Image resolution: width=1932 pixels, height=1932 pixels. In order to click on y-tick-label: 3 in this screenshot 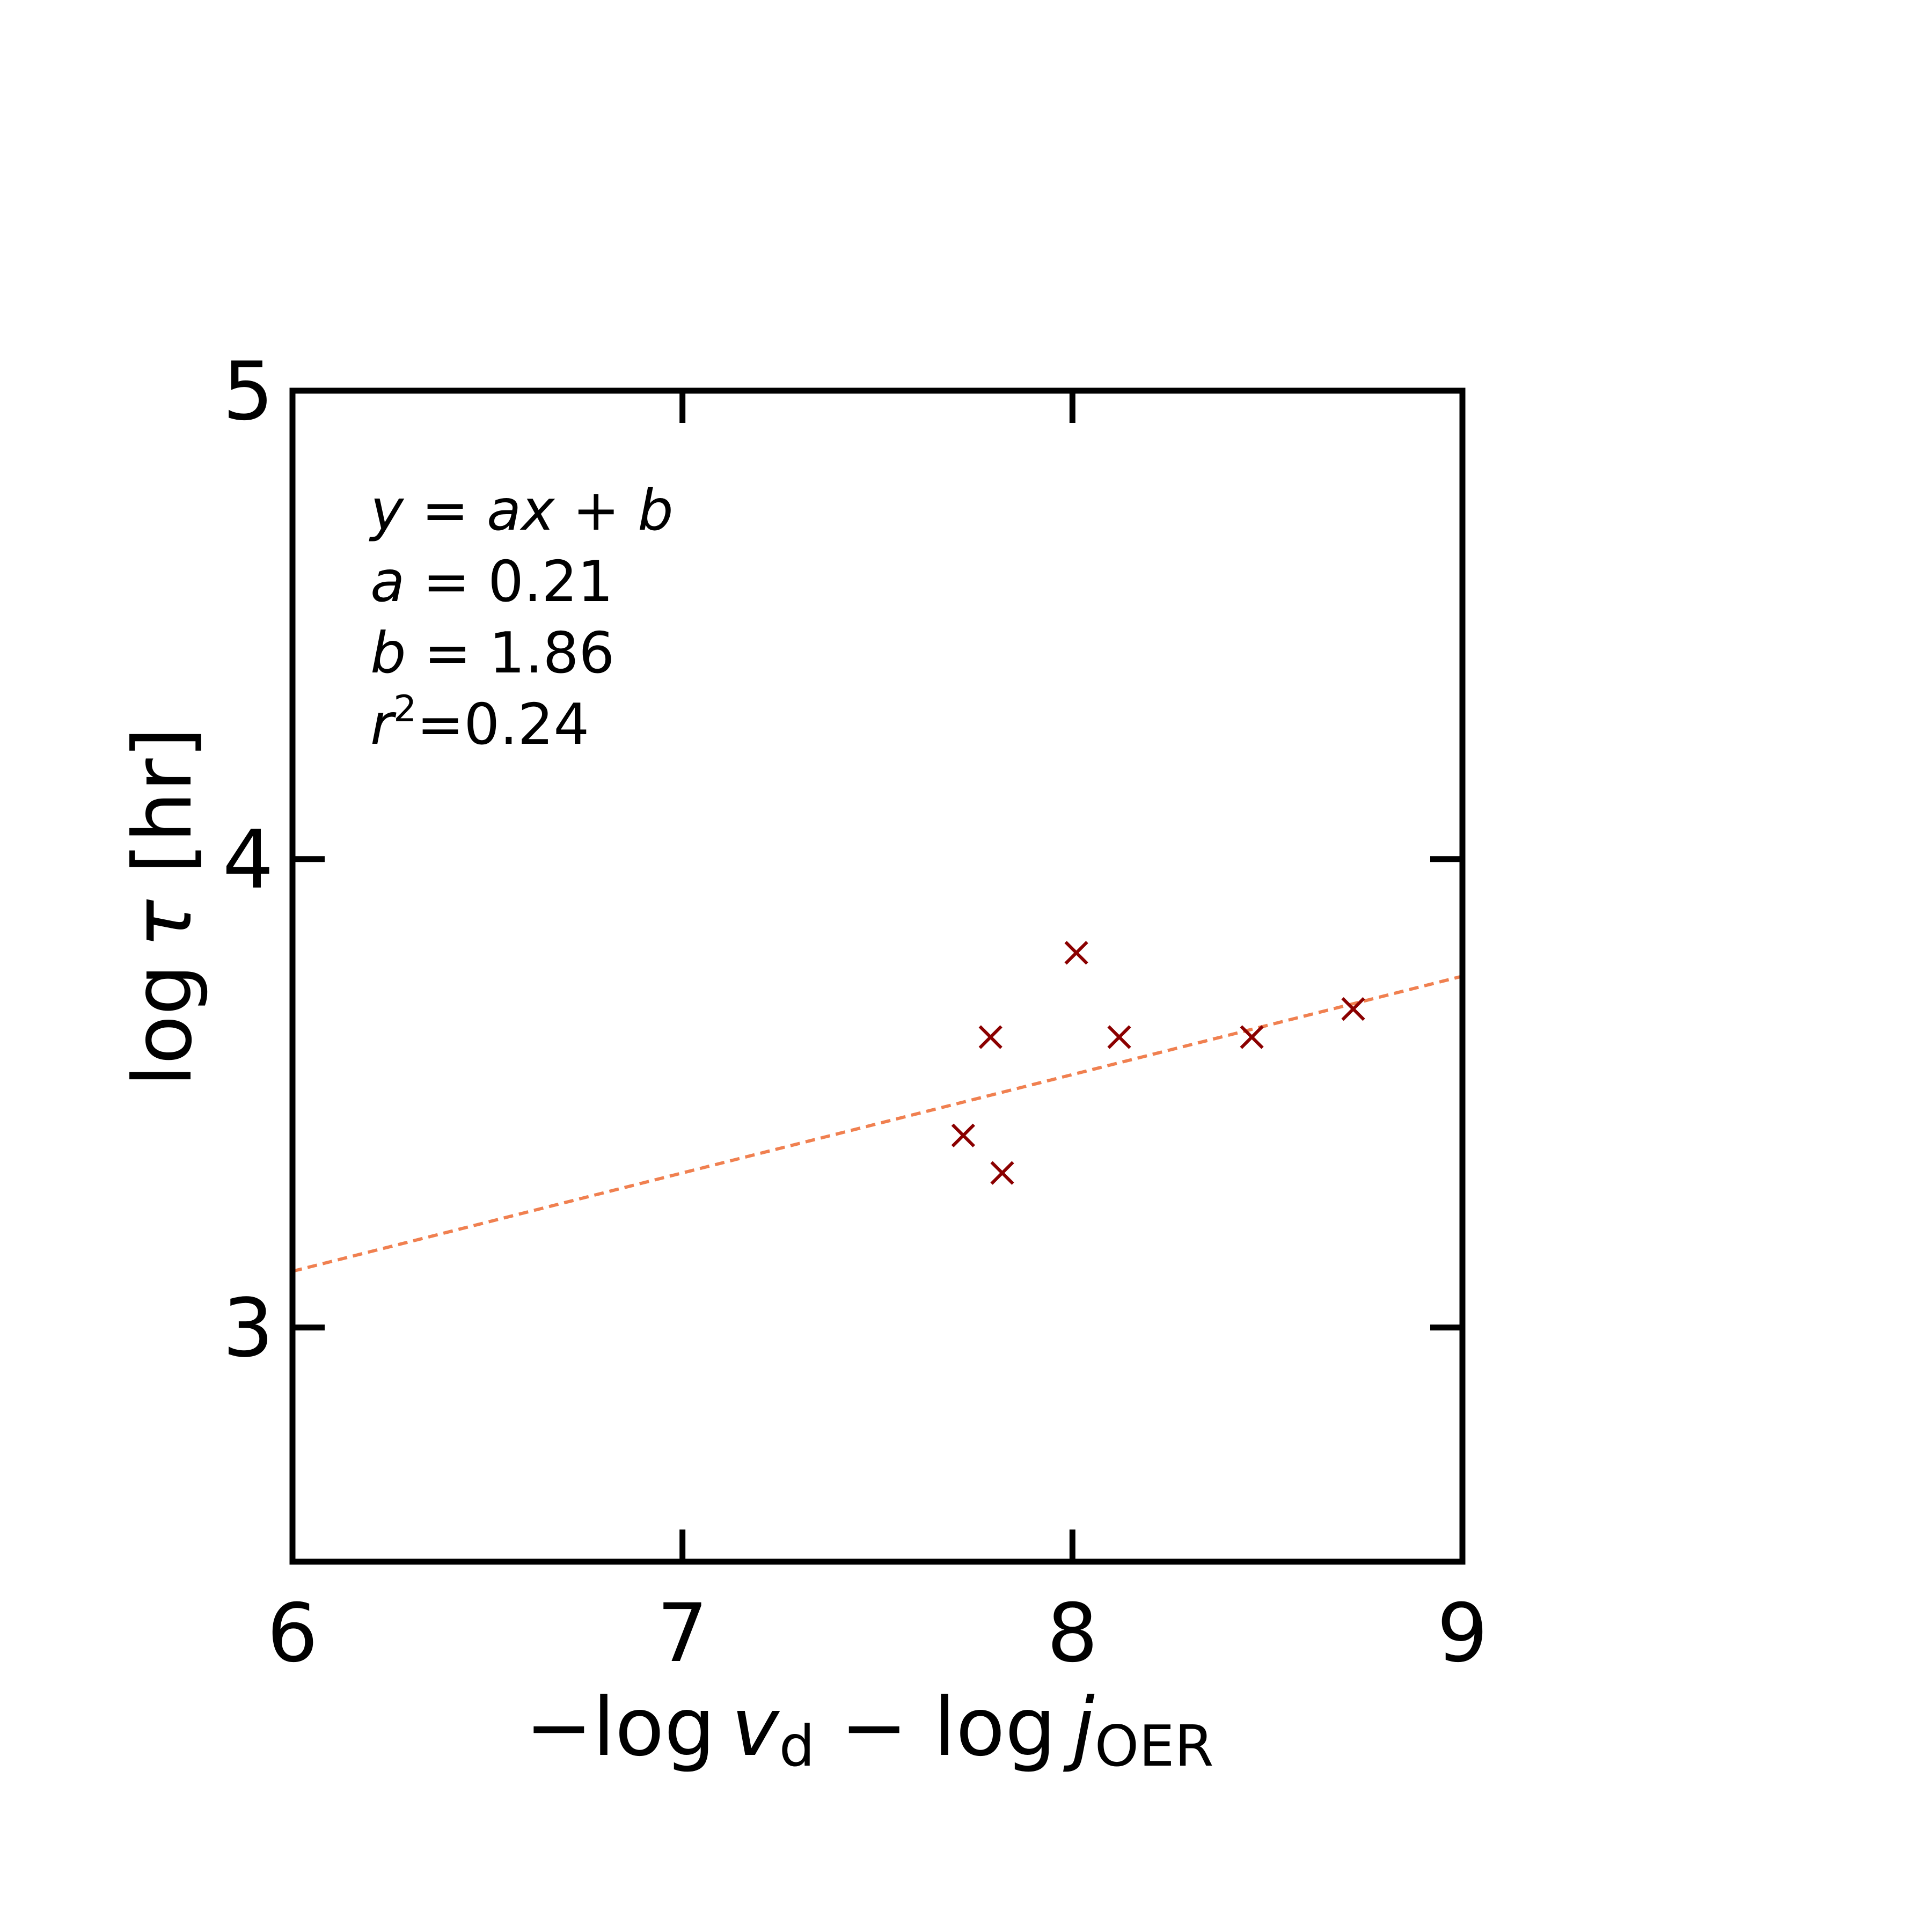, I will do `click(248, 1328)`.